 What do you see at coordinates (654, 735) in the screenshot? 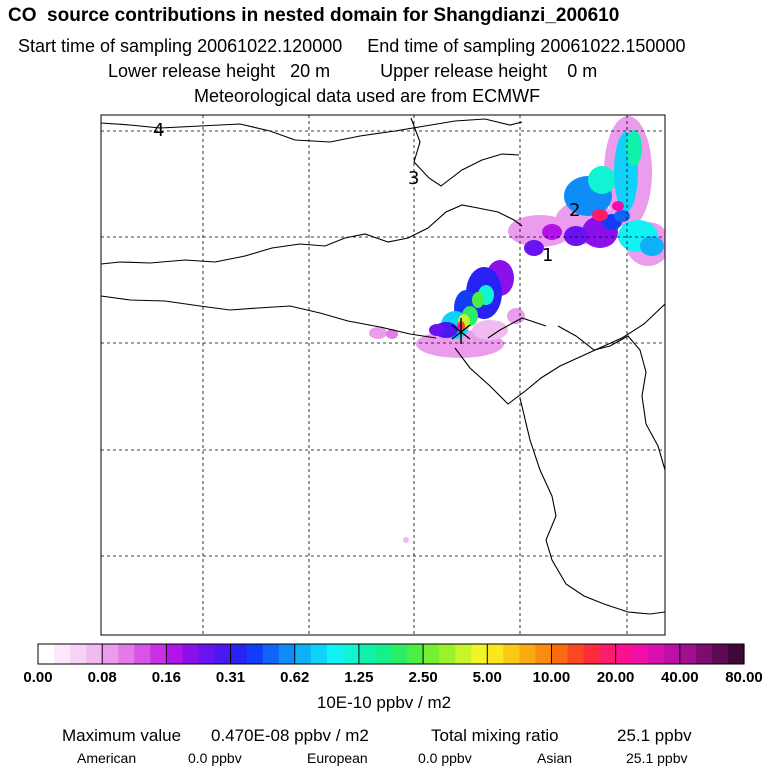
I see `total-mixing-value: 25.1 ppbv` at bounding box center [654, 735].